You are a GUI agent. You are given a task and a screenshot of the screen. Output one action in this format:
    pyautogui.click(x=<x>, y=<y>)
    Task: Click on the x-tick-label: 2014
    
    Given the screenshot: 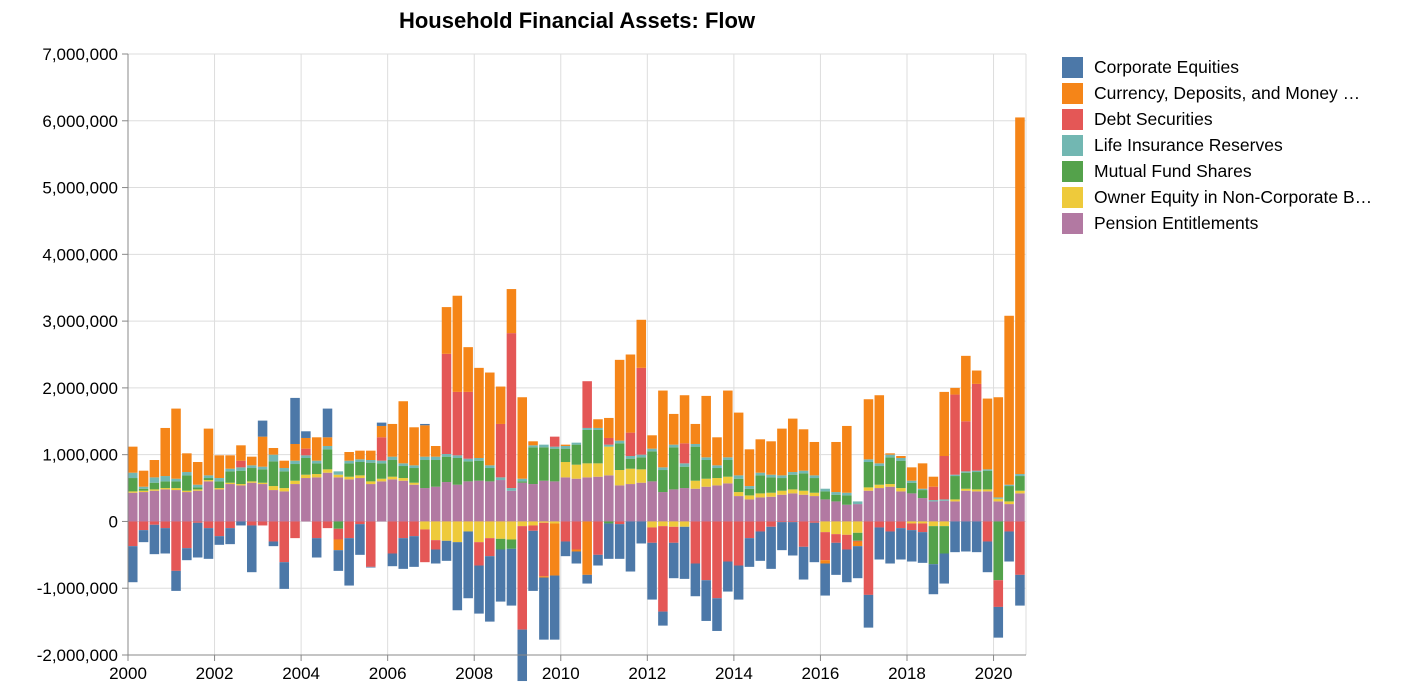 What is the action you would take?
    pyautogui.click(x=734, y=673)
    